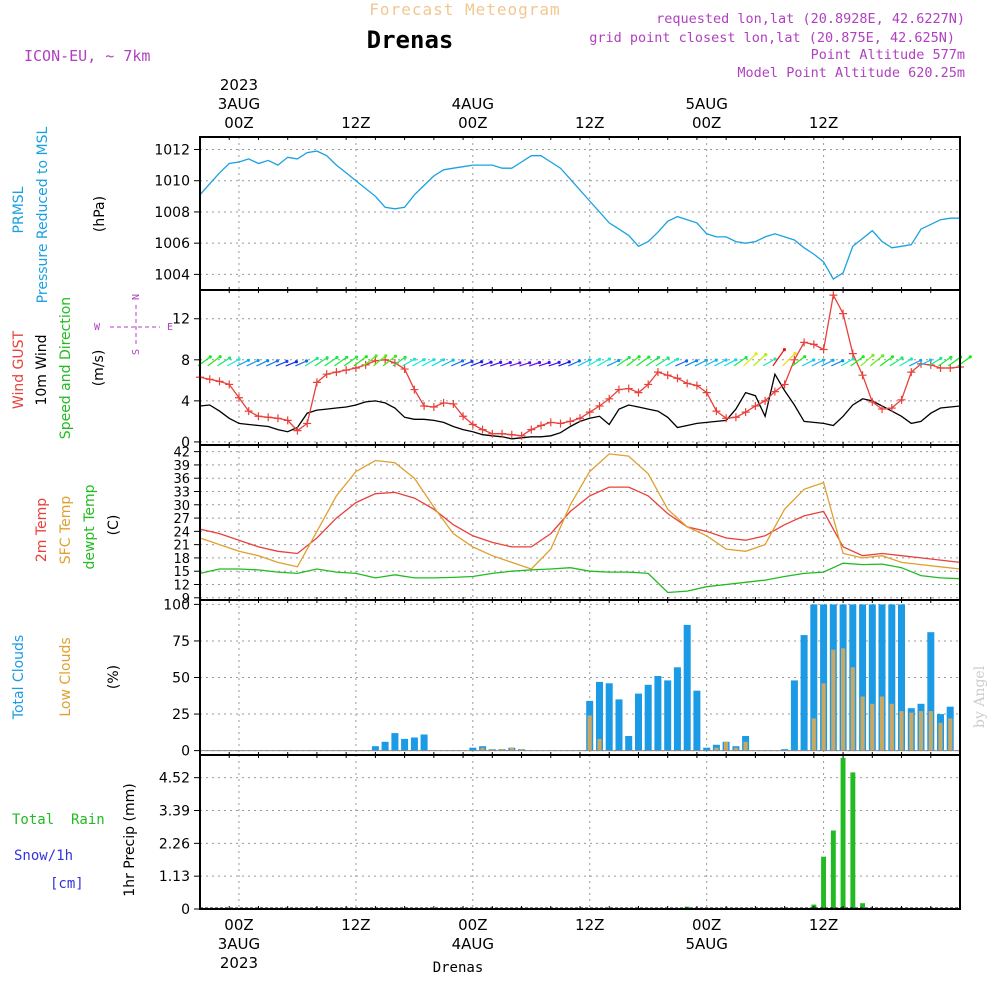 The image size is (1000, 1000). I want to click on ytick-label-precip: 2.26, so click(174, 844).